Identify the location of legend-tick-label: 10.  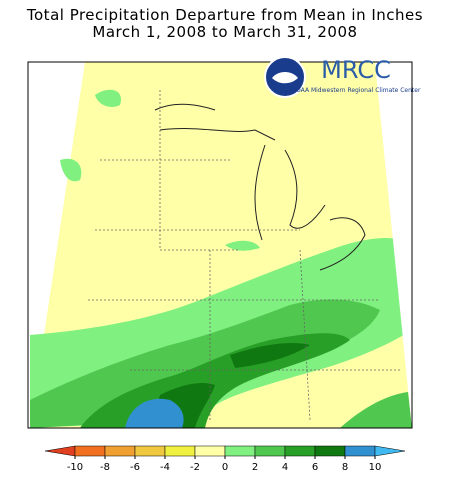
(375, 467).